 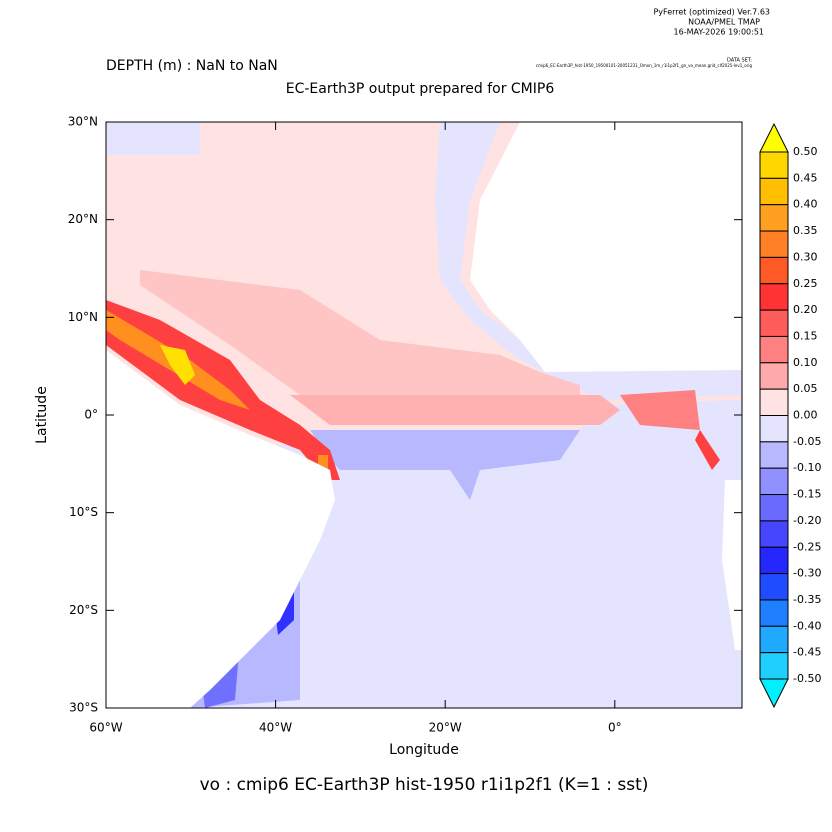 What do you see at coordinates (807, 467) in the screenshot?
I see `colorbar-label: -0.10` at bounding box center [807, 467].